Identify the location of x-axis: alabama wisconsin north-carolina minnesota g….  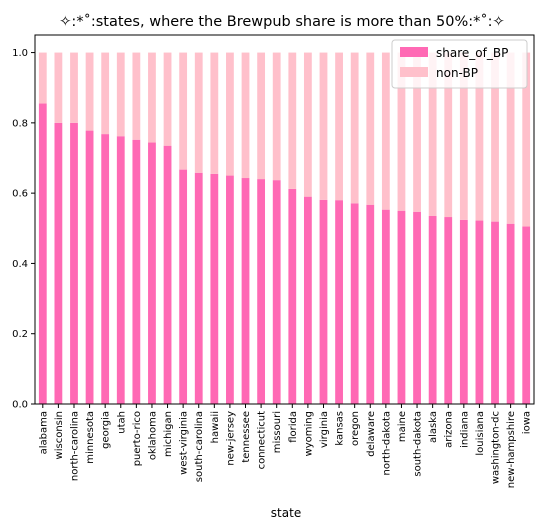
(285, 446).